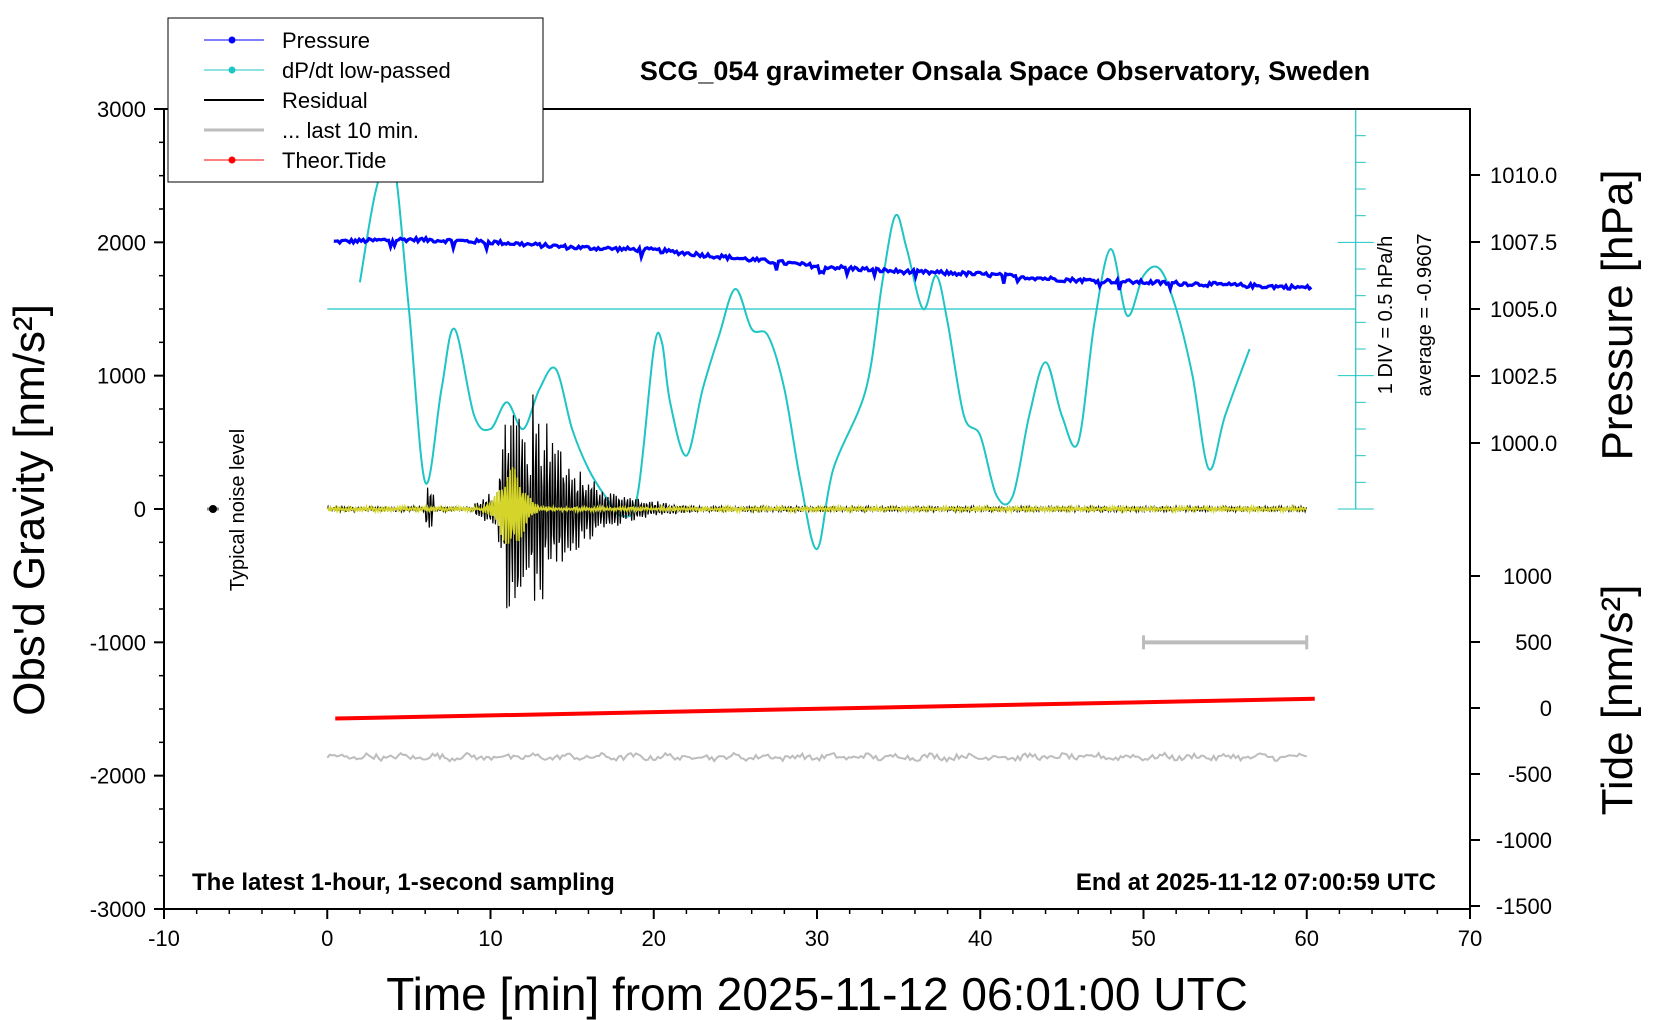  I want to click on legend-entry-last10: ... last 10 min., so click(311, 130).